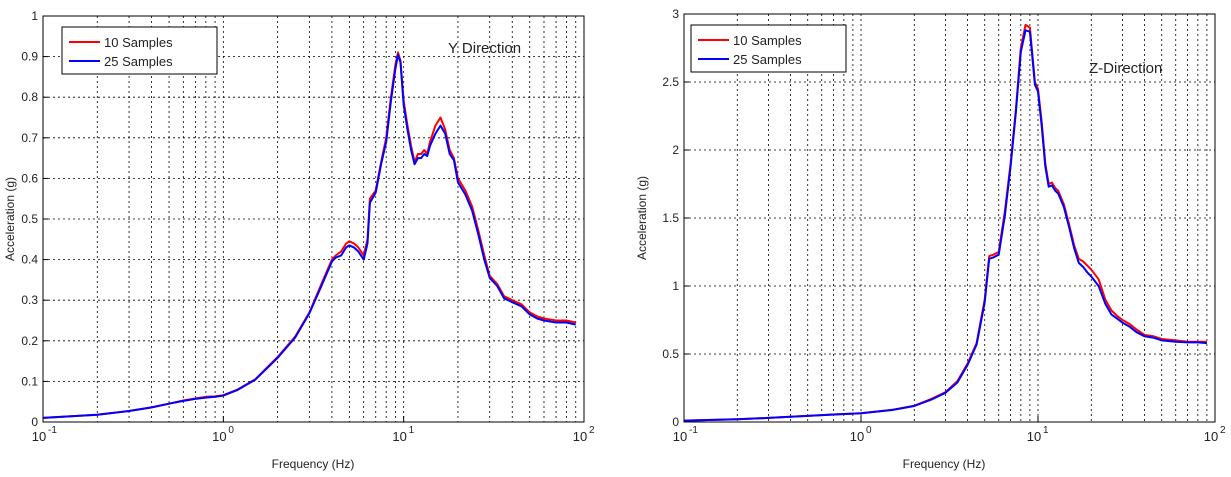  What do you see at coordinates (29, 138) in the screenshot?
I see `y-tick-label: 0.7` at bounding box center [29, 138].